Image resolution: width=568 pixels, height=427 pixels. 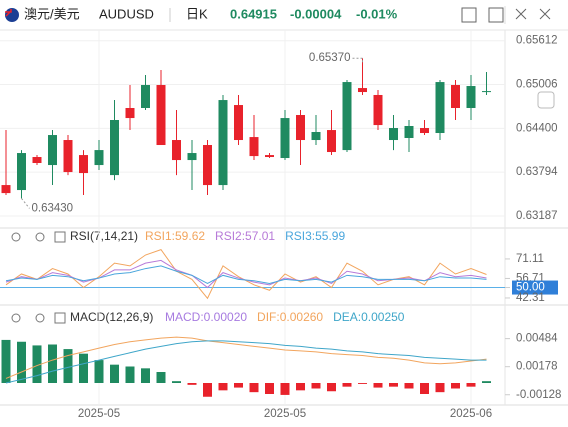 I want to click on pair-name: 澳元/美元, so click(x=52, y=13).